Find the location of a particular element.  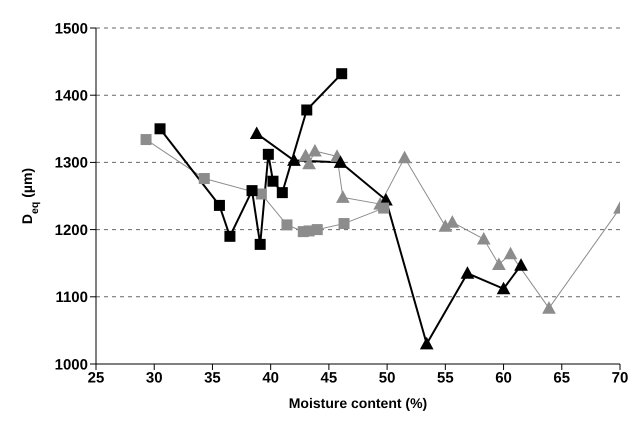

y-tick-label: 1200 is located at coordinates (71, 230).